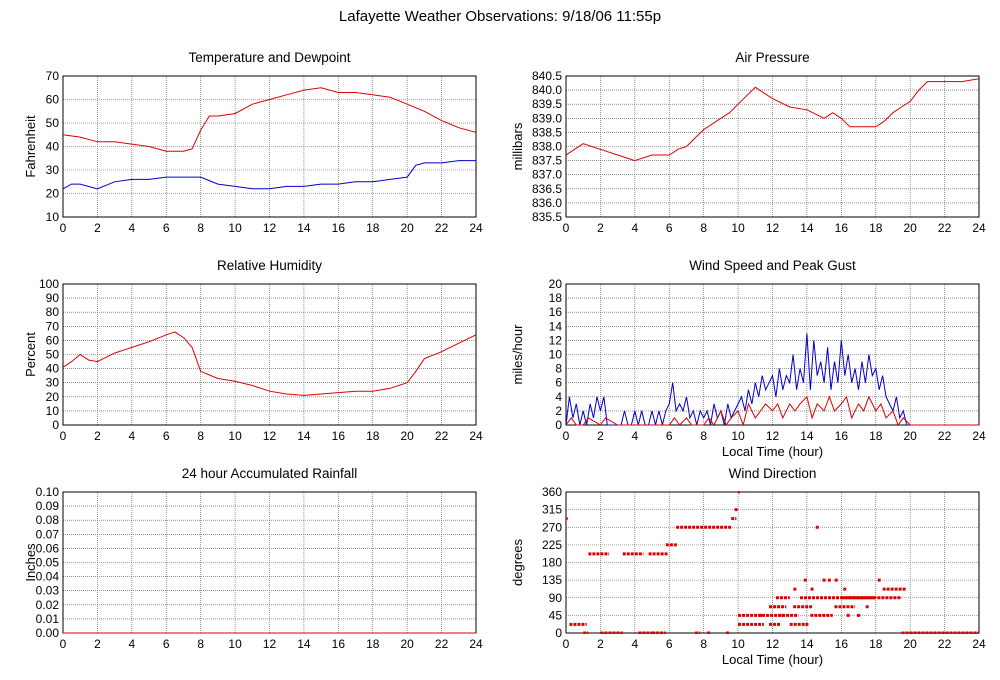 The width and height of the screenshot is (1000, 680). Describe the element at coordinates (552, 545) in the screenshot. I see `y-tick-label: 225` at that location.